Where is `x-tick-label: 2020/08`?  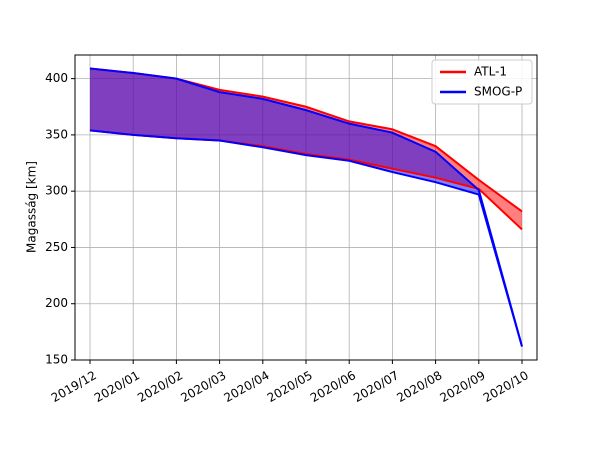 x-tick-label: 2020/08 is located at coordinates (419, 386).